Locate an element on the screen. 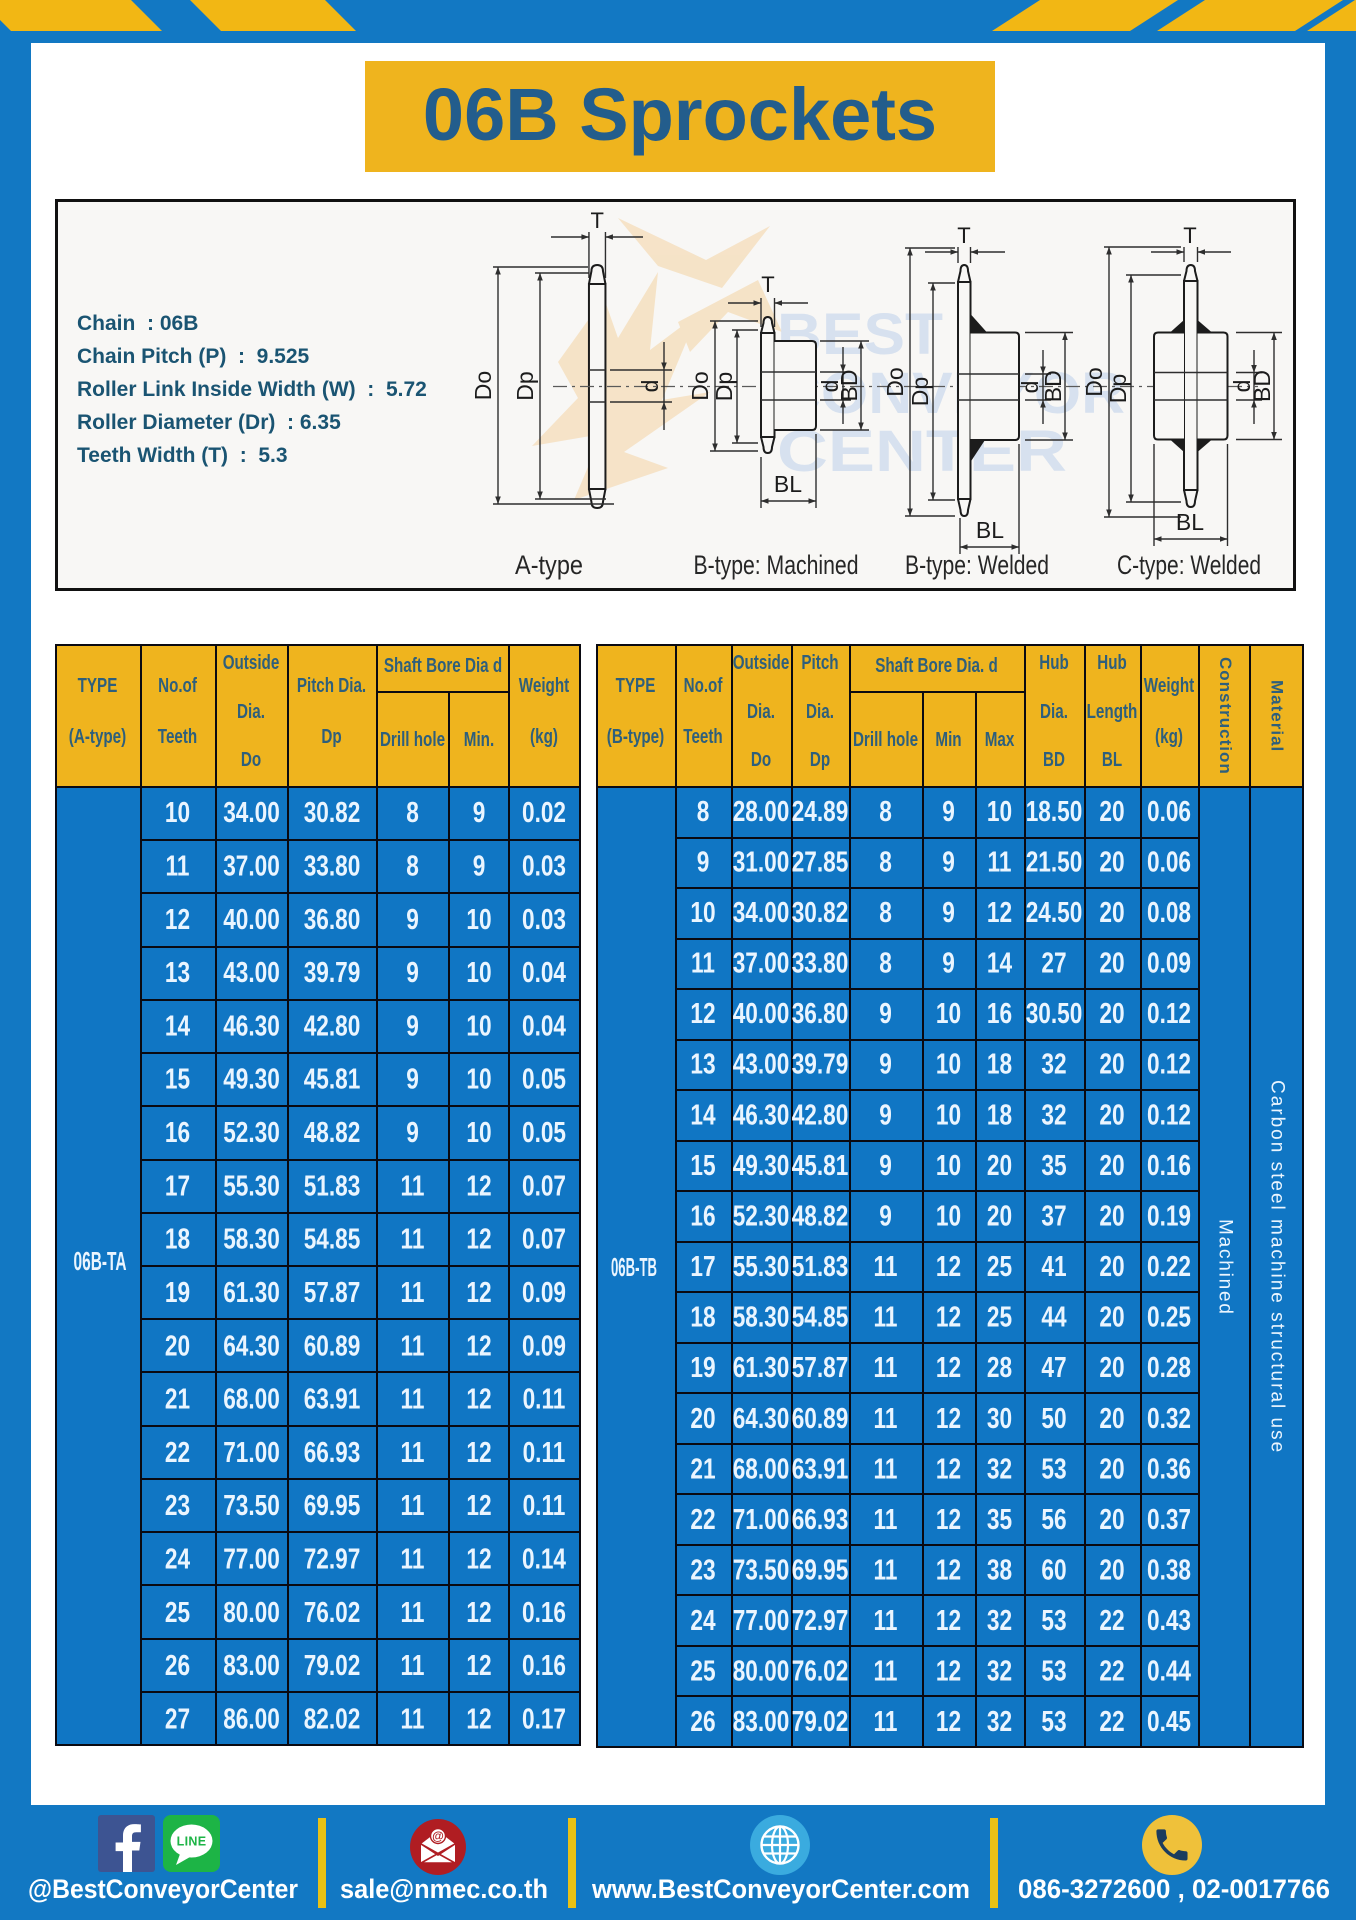  svg-text: A-type is located at coordinates (549, 565).